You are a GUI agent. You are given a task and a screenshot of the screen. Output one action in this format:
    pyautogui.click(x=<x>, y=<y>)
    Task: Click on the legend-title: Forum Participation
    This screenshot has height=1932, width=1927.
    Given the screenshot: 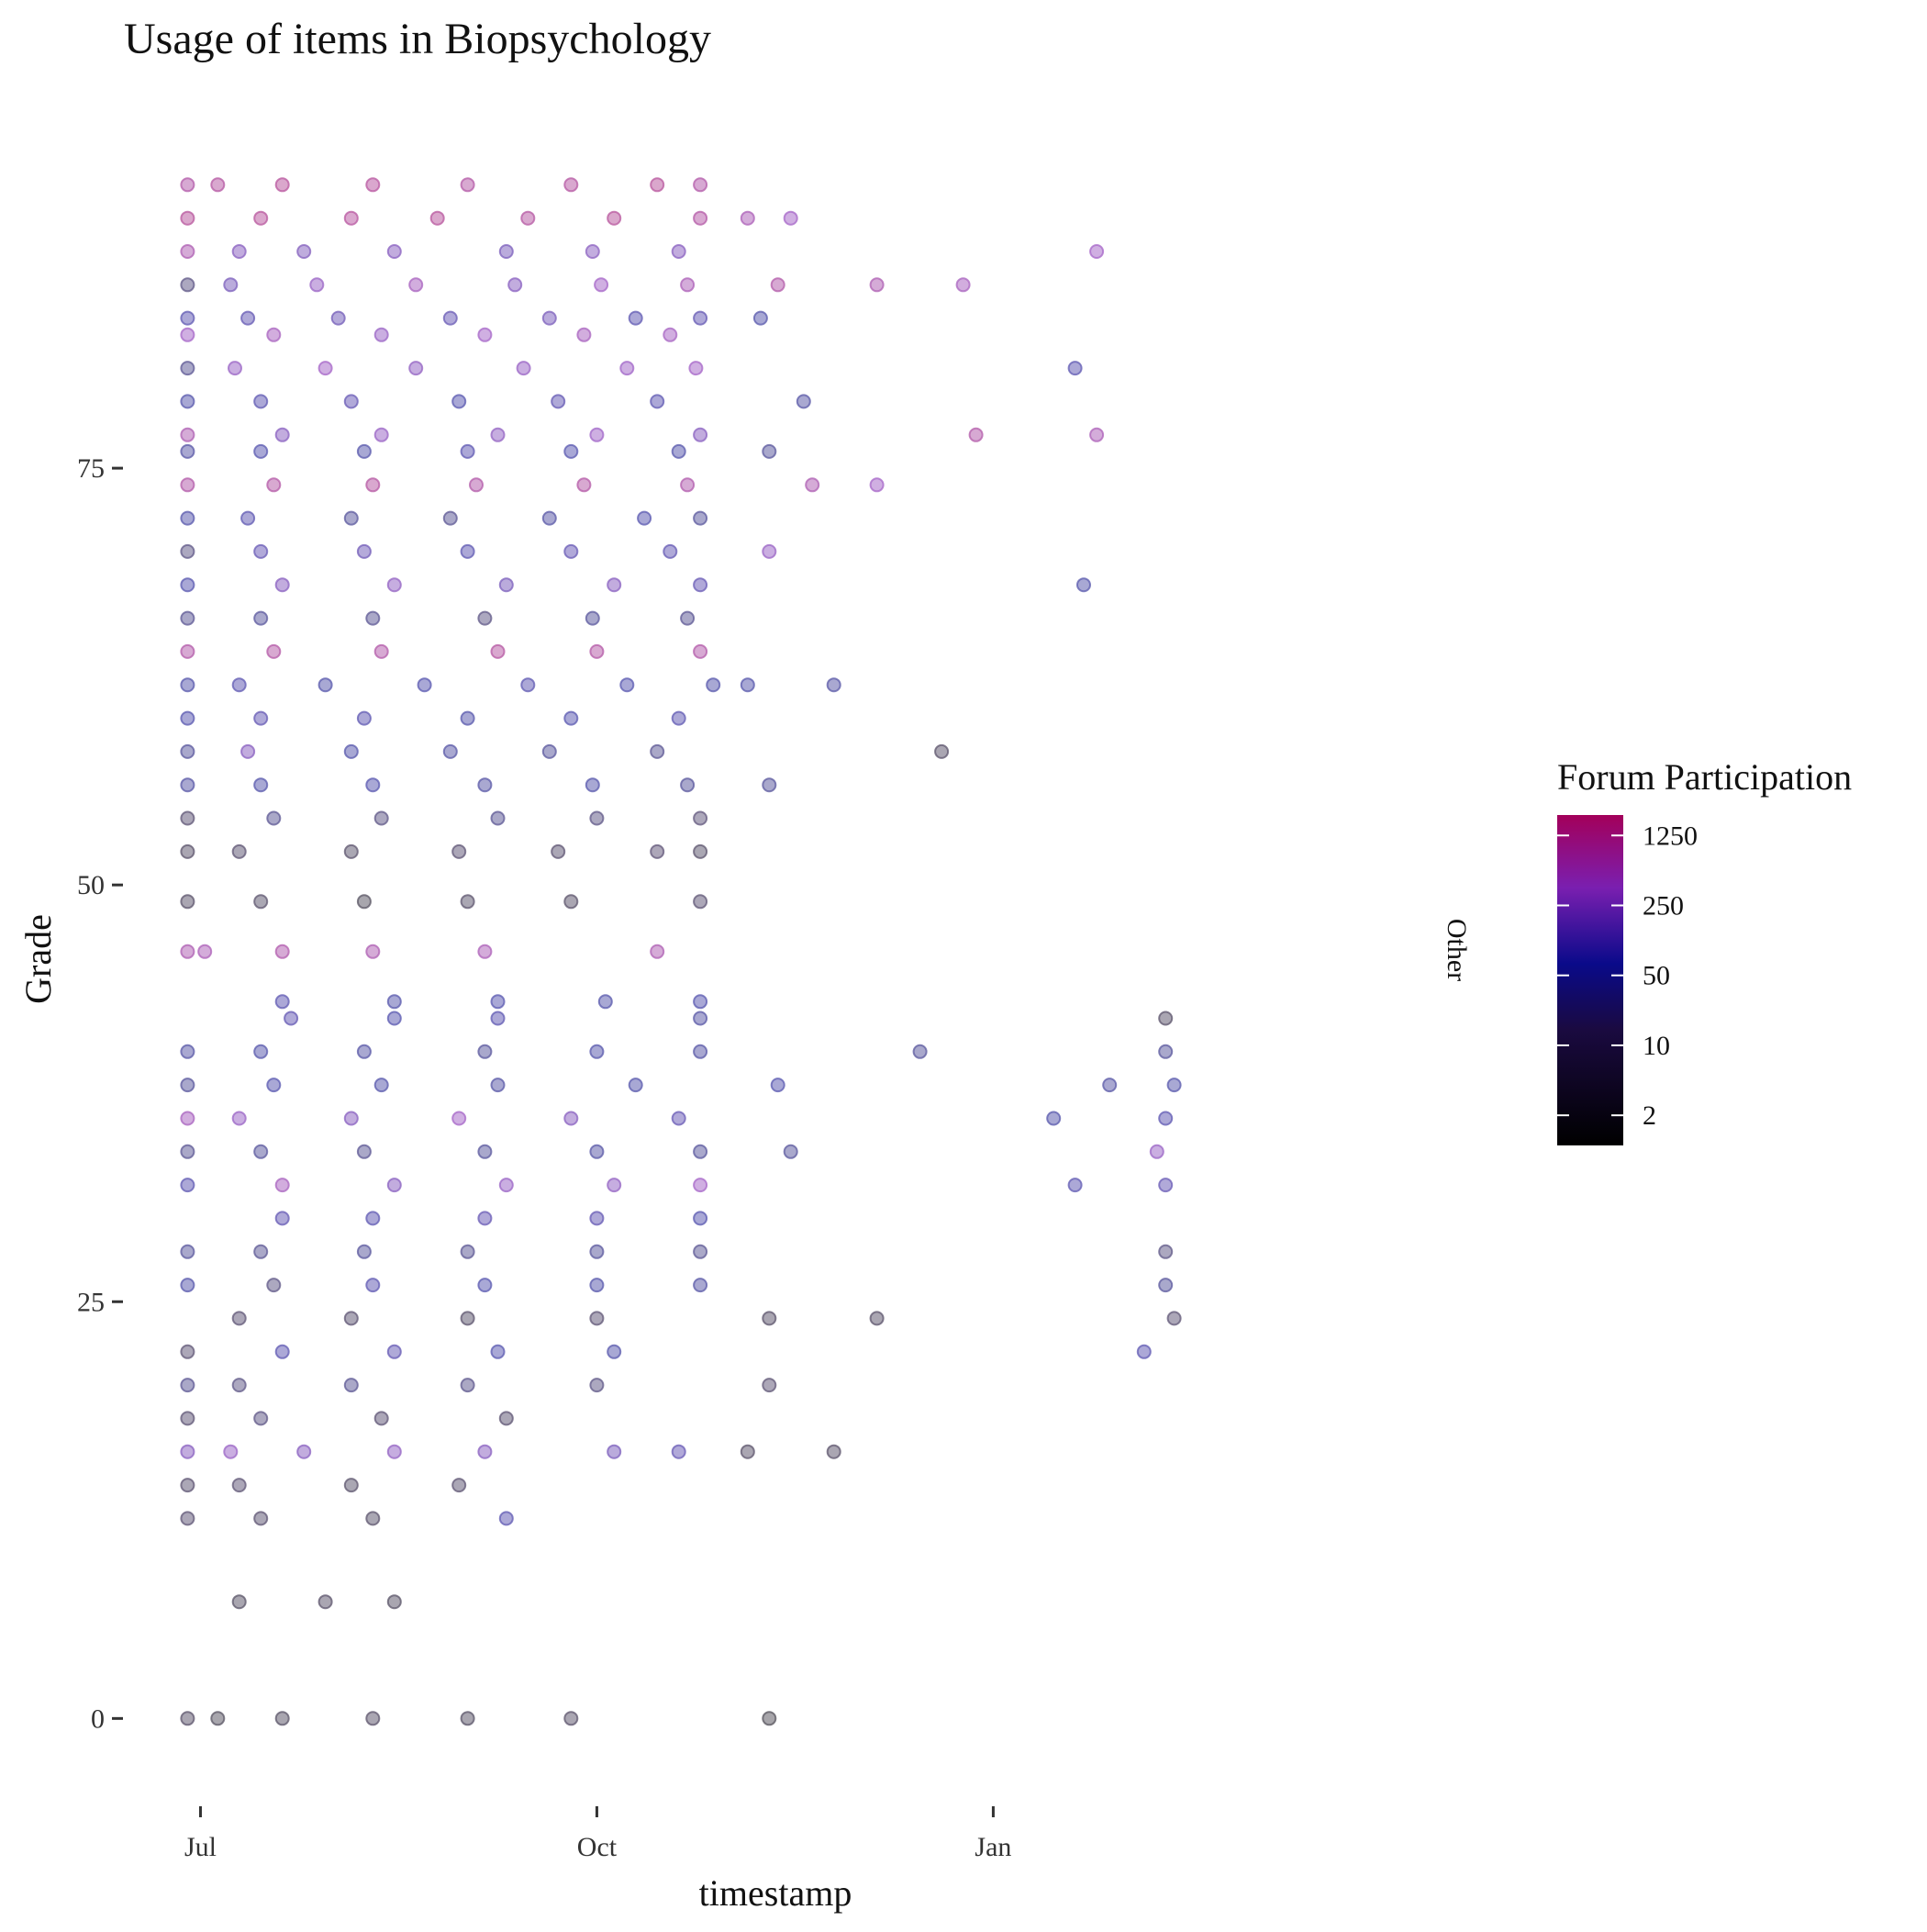 What is the action you would take?
    pyautogui.click(x=1704, y=777)
    